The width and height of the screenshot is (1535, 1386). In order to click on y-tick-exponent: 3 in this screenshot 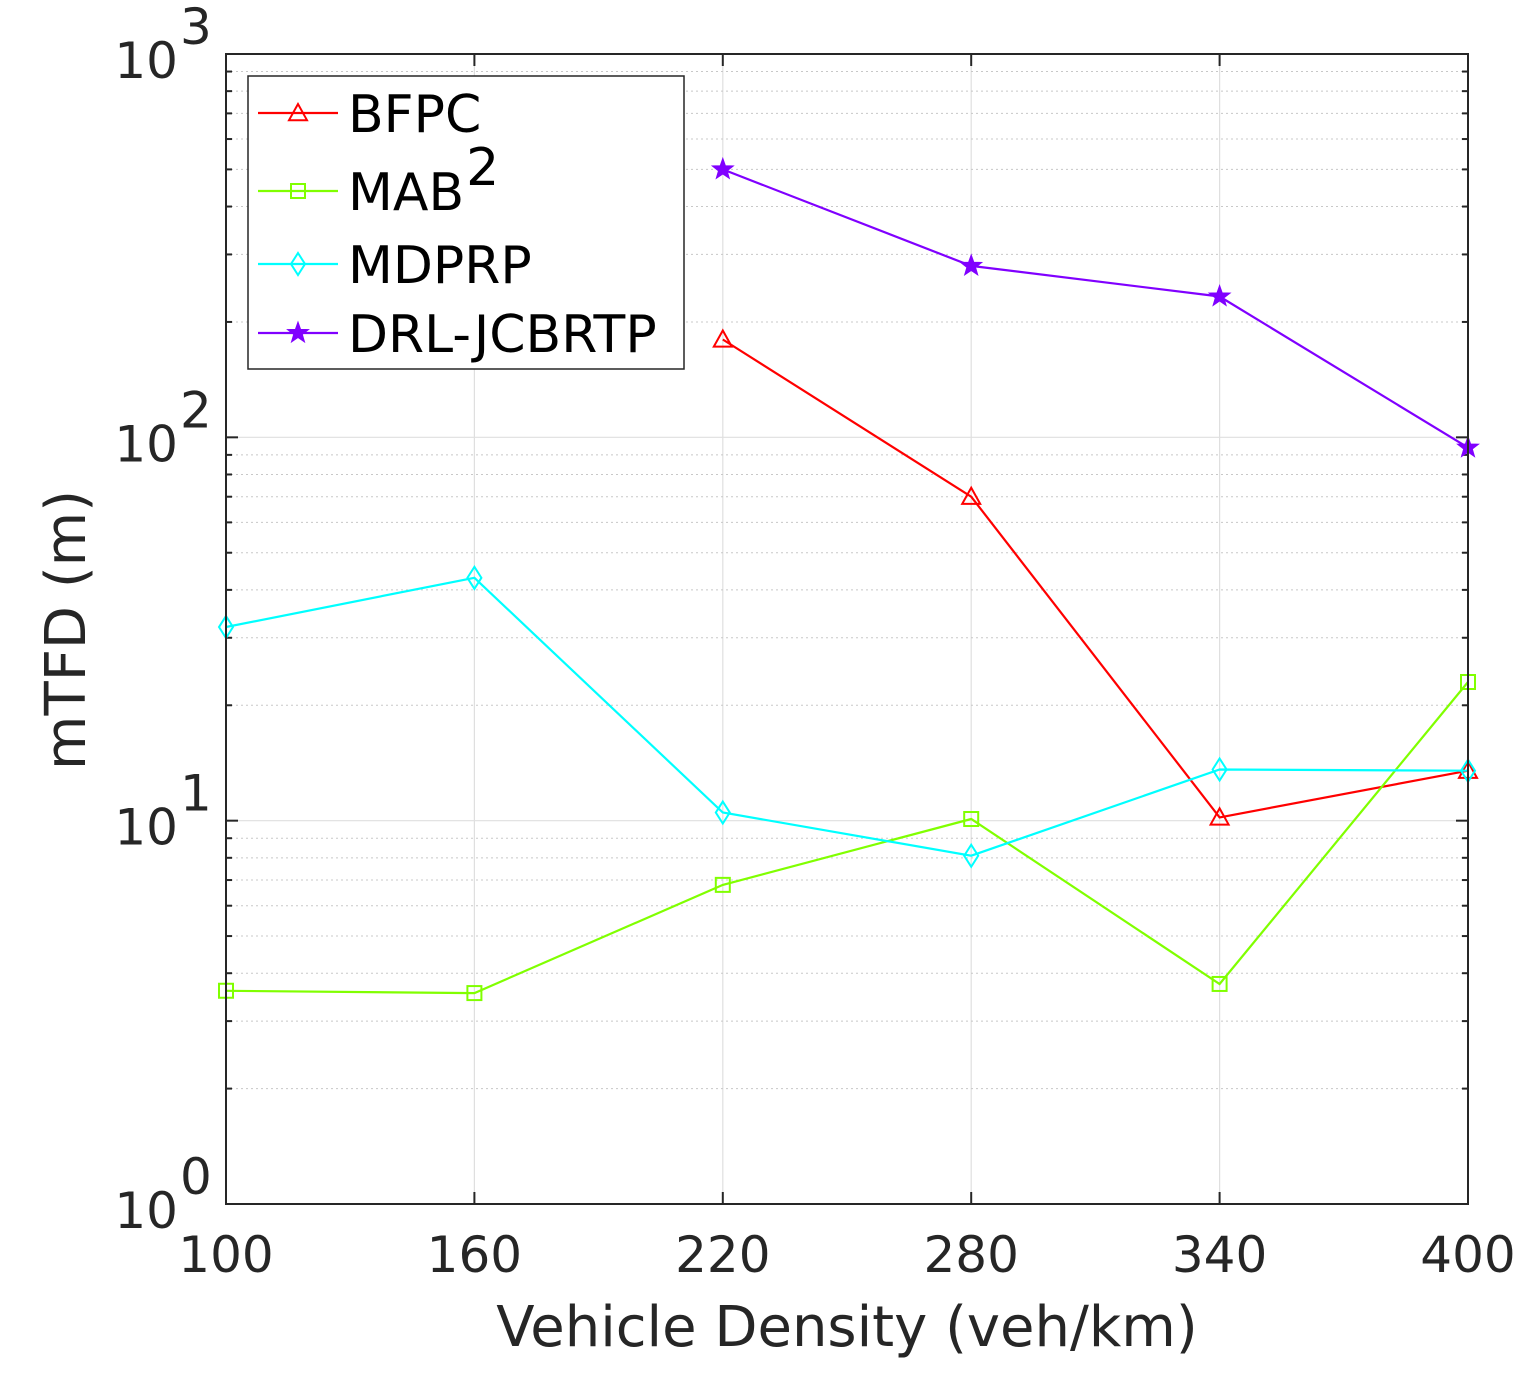, I will do `click(196, 28)`.